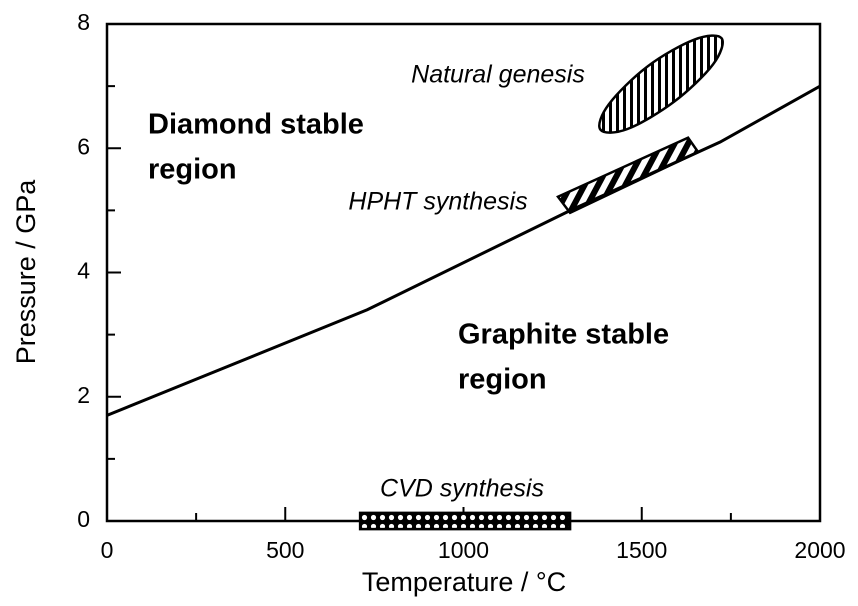 The width and height of the screenshot is (858, 606). Describe the element at coordinates (83, 395) in the screenshot. I see `y-tick-label: 2` at that location.